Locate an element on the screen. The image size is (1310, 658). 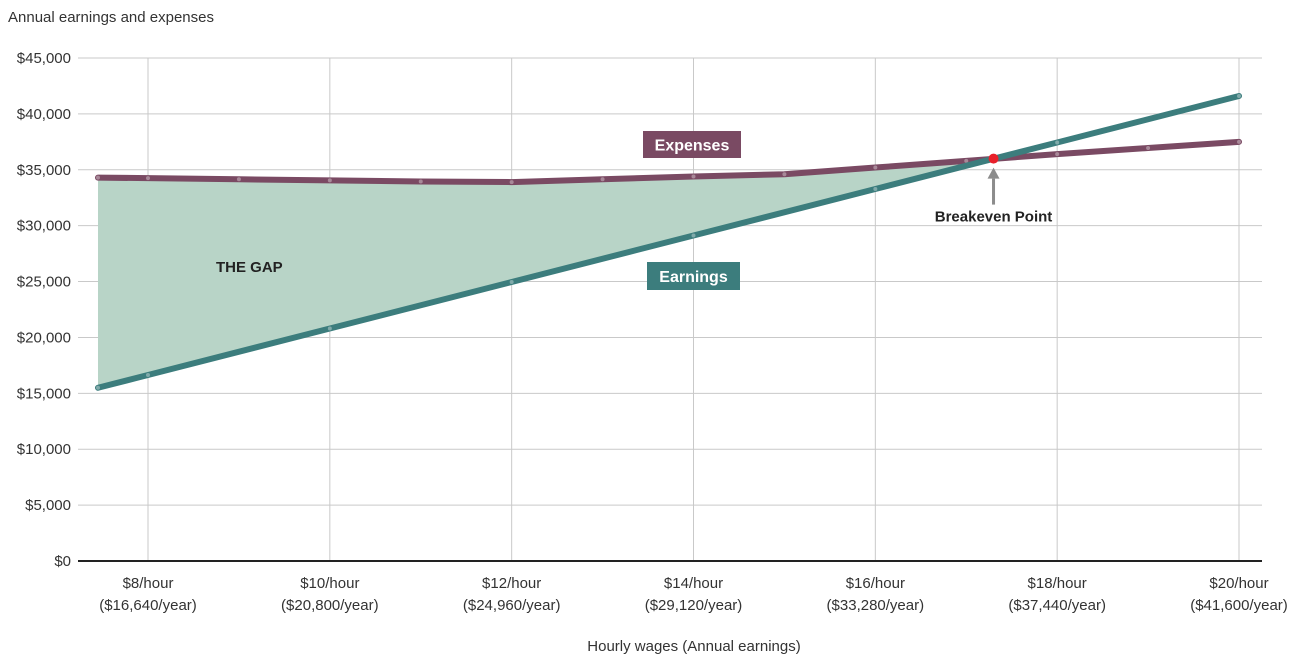
breakeven-arrowhead is located at coordinates (993, 173).